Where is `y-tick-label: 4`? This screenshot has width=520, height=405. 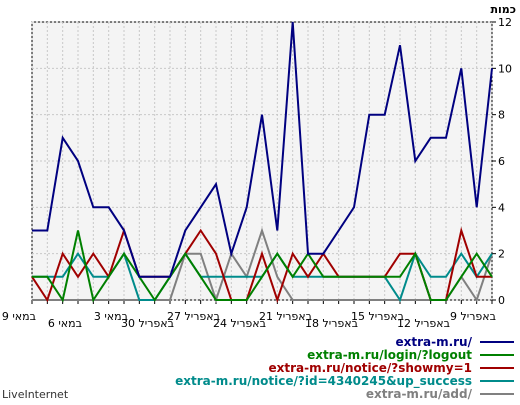
y-tick-label: 4 is located at coordinates (501, 207).